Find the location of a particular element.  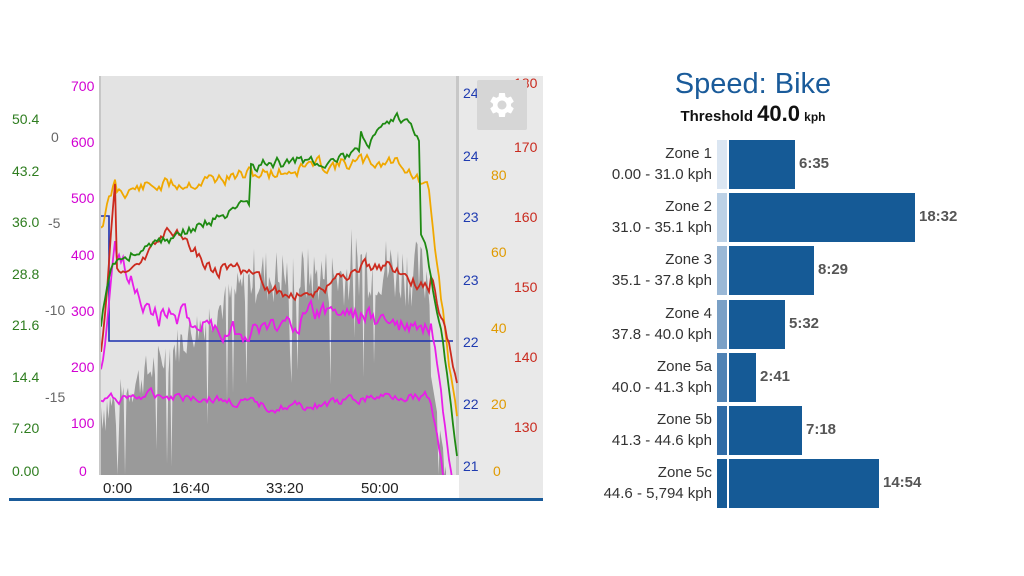

zone-name: Zone 5c is located at coordinates (684, 472).